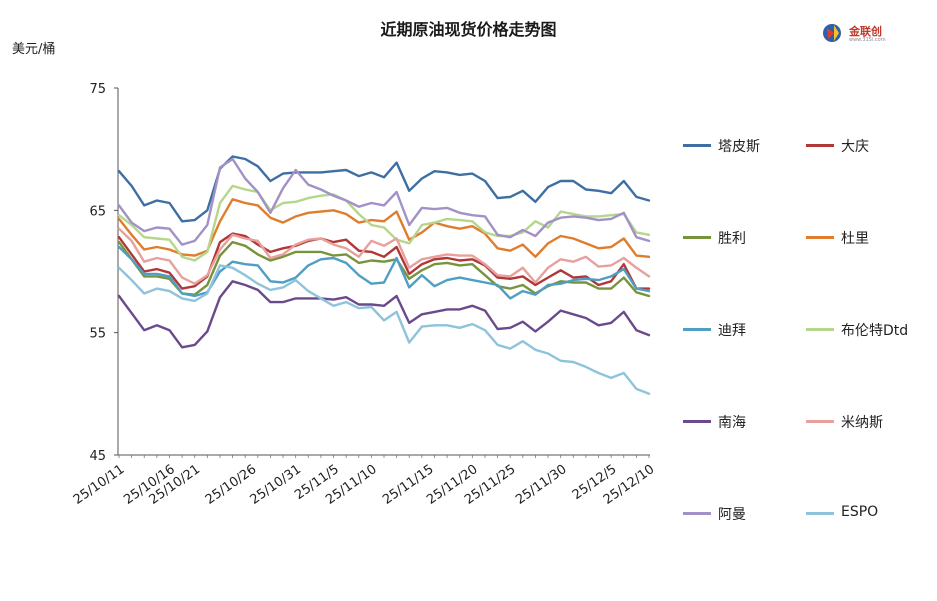 The width and height of the screenshot is (937, 601). What do you see at coordinates (541, 485) in the screenshot?
I see `x-tick-label: 25/11/30` at bounding box center [541, 485].